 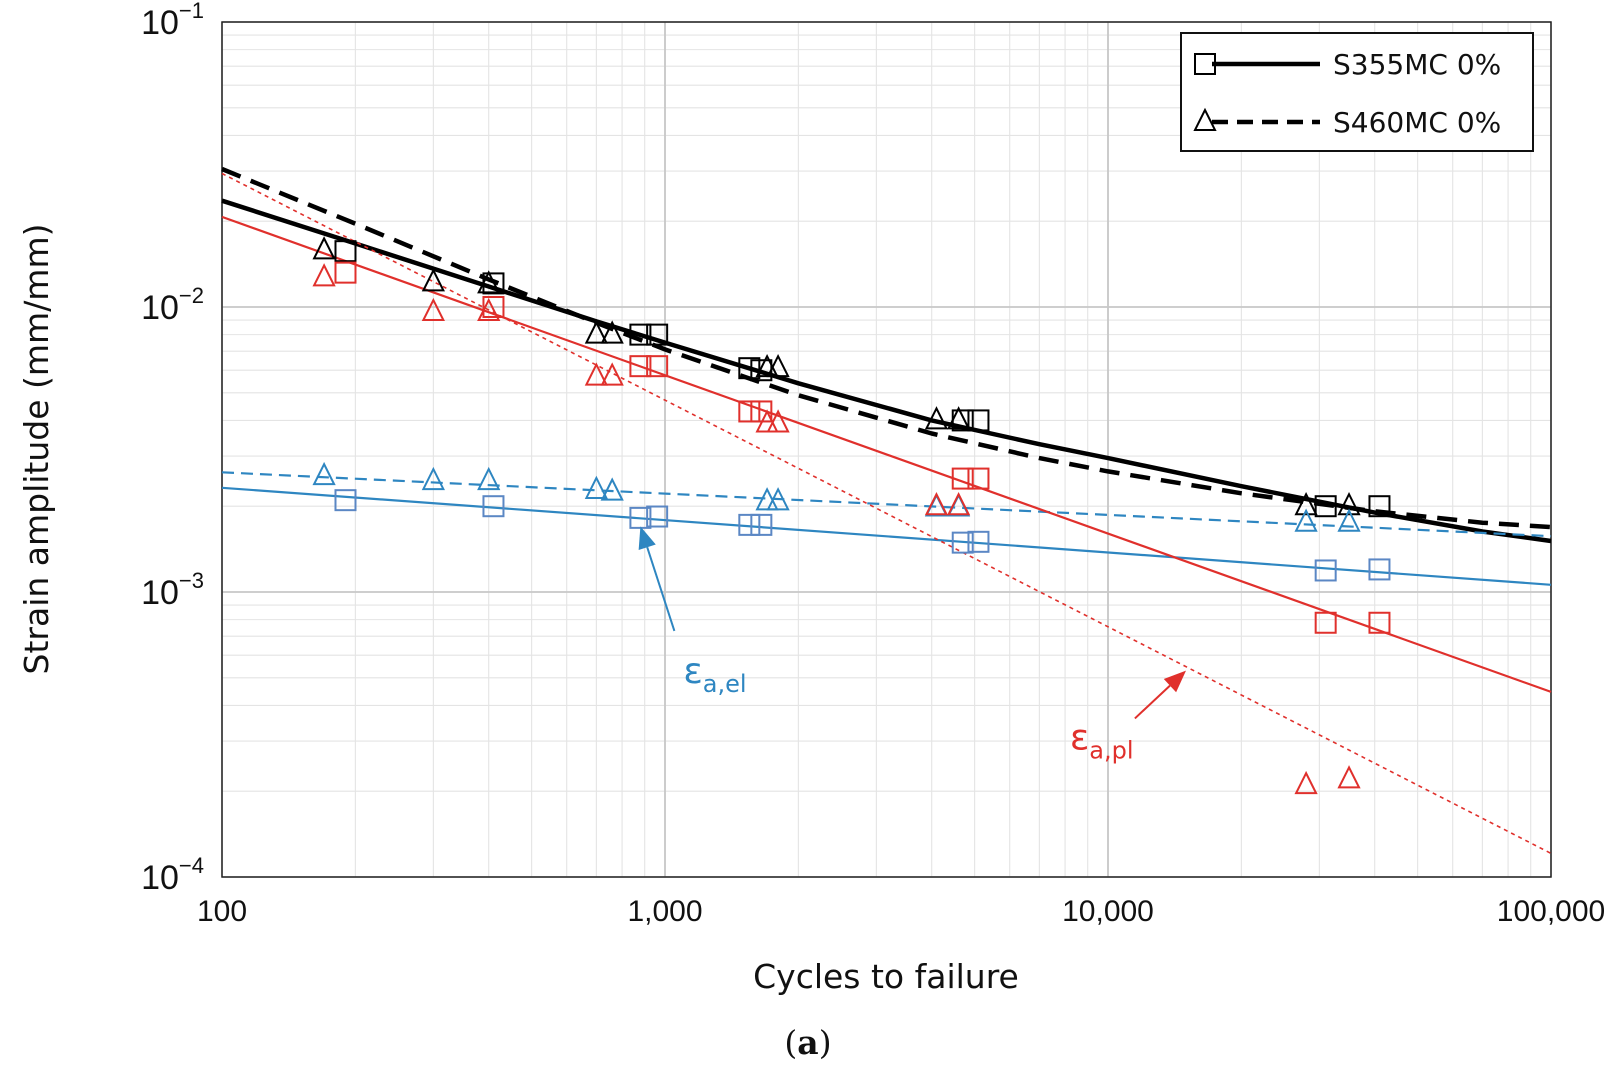 What do you see at coordinates (172, 448) in the screenshot?
I see `y-tick-labels: 10⁻¹ 10⁻² 10⁻³ 10⁻⁴` at bounding box center [172, 448].